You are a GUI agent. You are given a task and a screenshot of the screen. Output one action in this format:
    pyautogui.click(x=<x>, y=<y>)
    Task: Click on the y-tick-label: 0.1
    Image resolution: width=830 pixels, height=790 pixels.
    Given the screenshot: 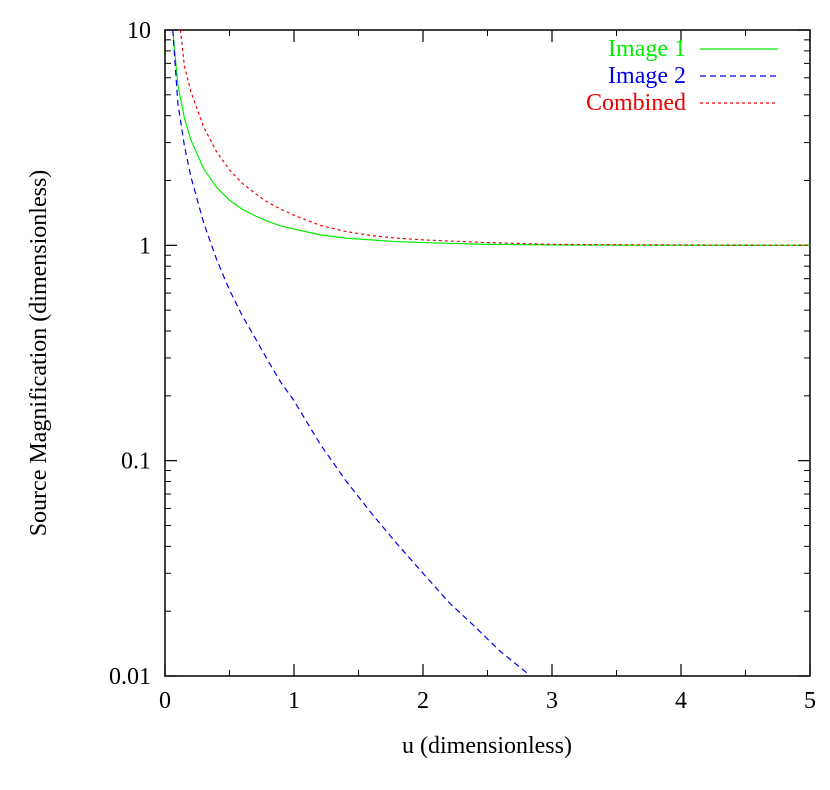 What is the action you would take?
    pyautogui.click(x=136, y=462)
    